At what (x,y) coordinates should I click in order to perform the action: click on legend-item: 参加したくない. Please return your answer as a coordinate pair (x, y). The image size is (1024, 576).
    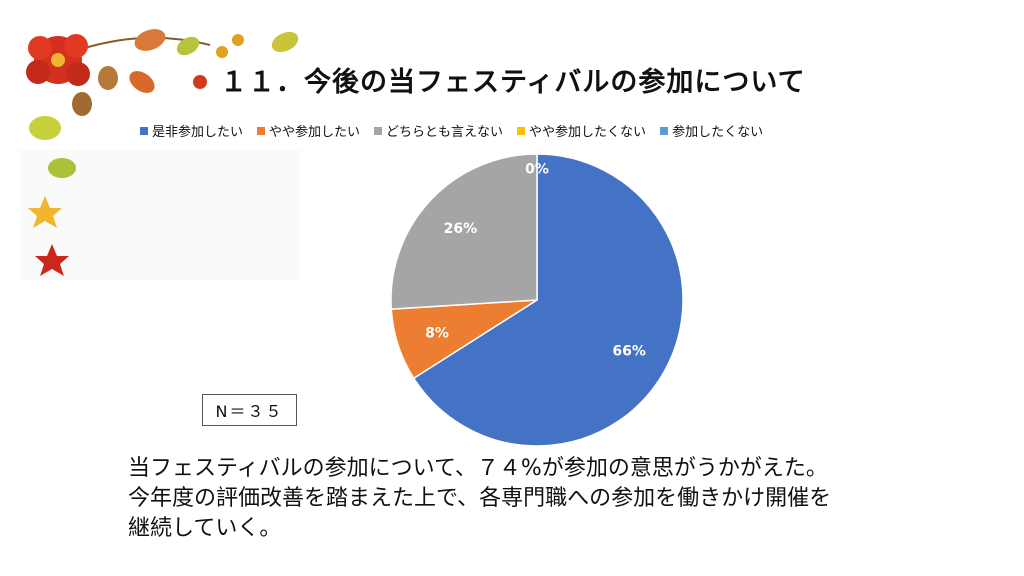
    Looking at the image, I should click on (711, 130).